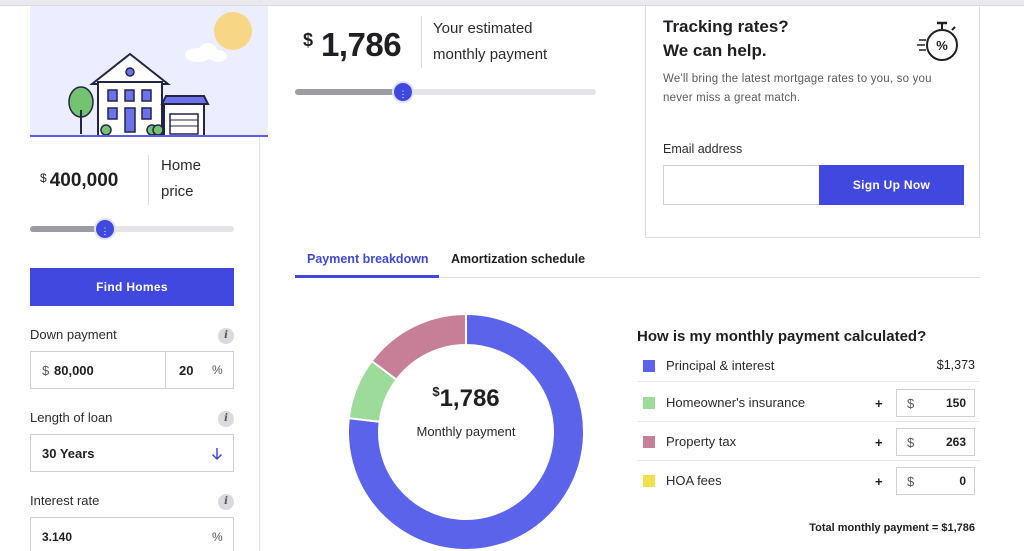  What do you see at coordinates (67, 229) in the screenshot?
I see `home-price-slider-fill` at bounding box center [67, 229].